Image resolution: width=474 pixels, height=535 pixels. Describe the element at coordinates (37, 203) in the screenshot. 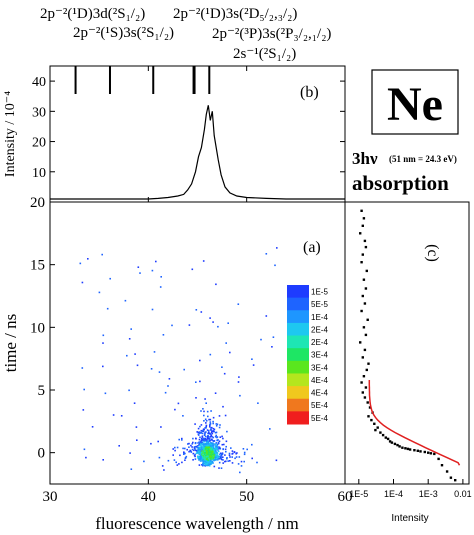

I see `panel-a-ytick-label: 20` at that location.